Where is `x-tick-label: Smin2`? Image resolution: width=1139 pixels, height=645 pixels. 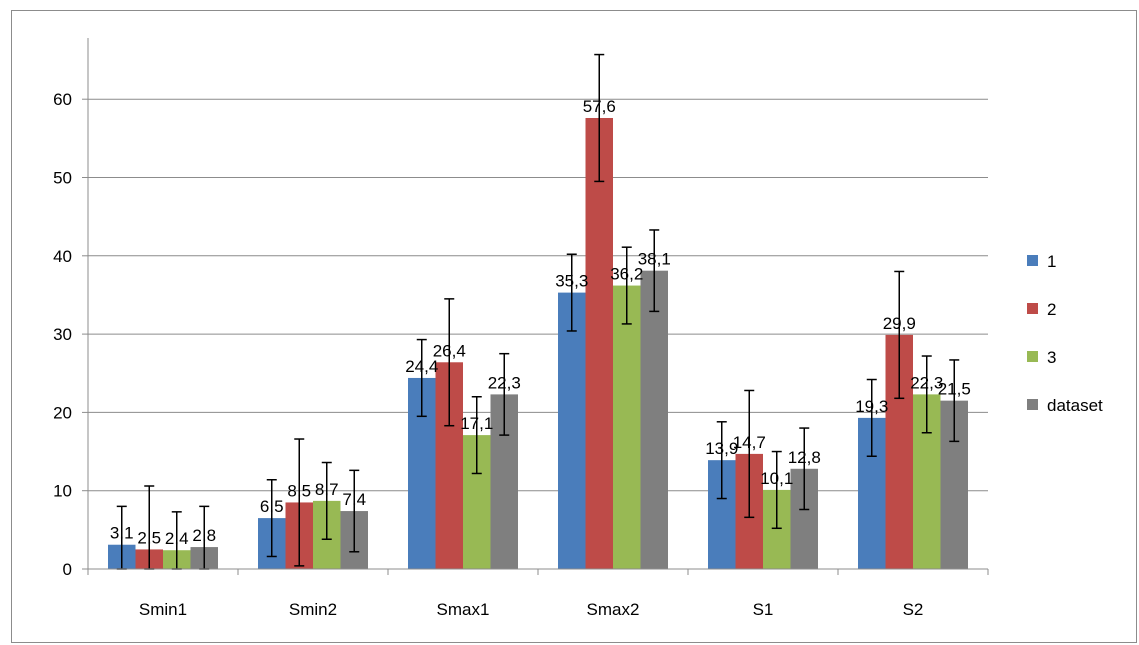 x-tick-label: Smin2 is located at coordinates (313, 609).